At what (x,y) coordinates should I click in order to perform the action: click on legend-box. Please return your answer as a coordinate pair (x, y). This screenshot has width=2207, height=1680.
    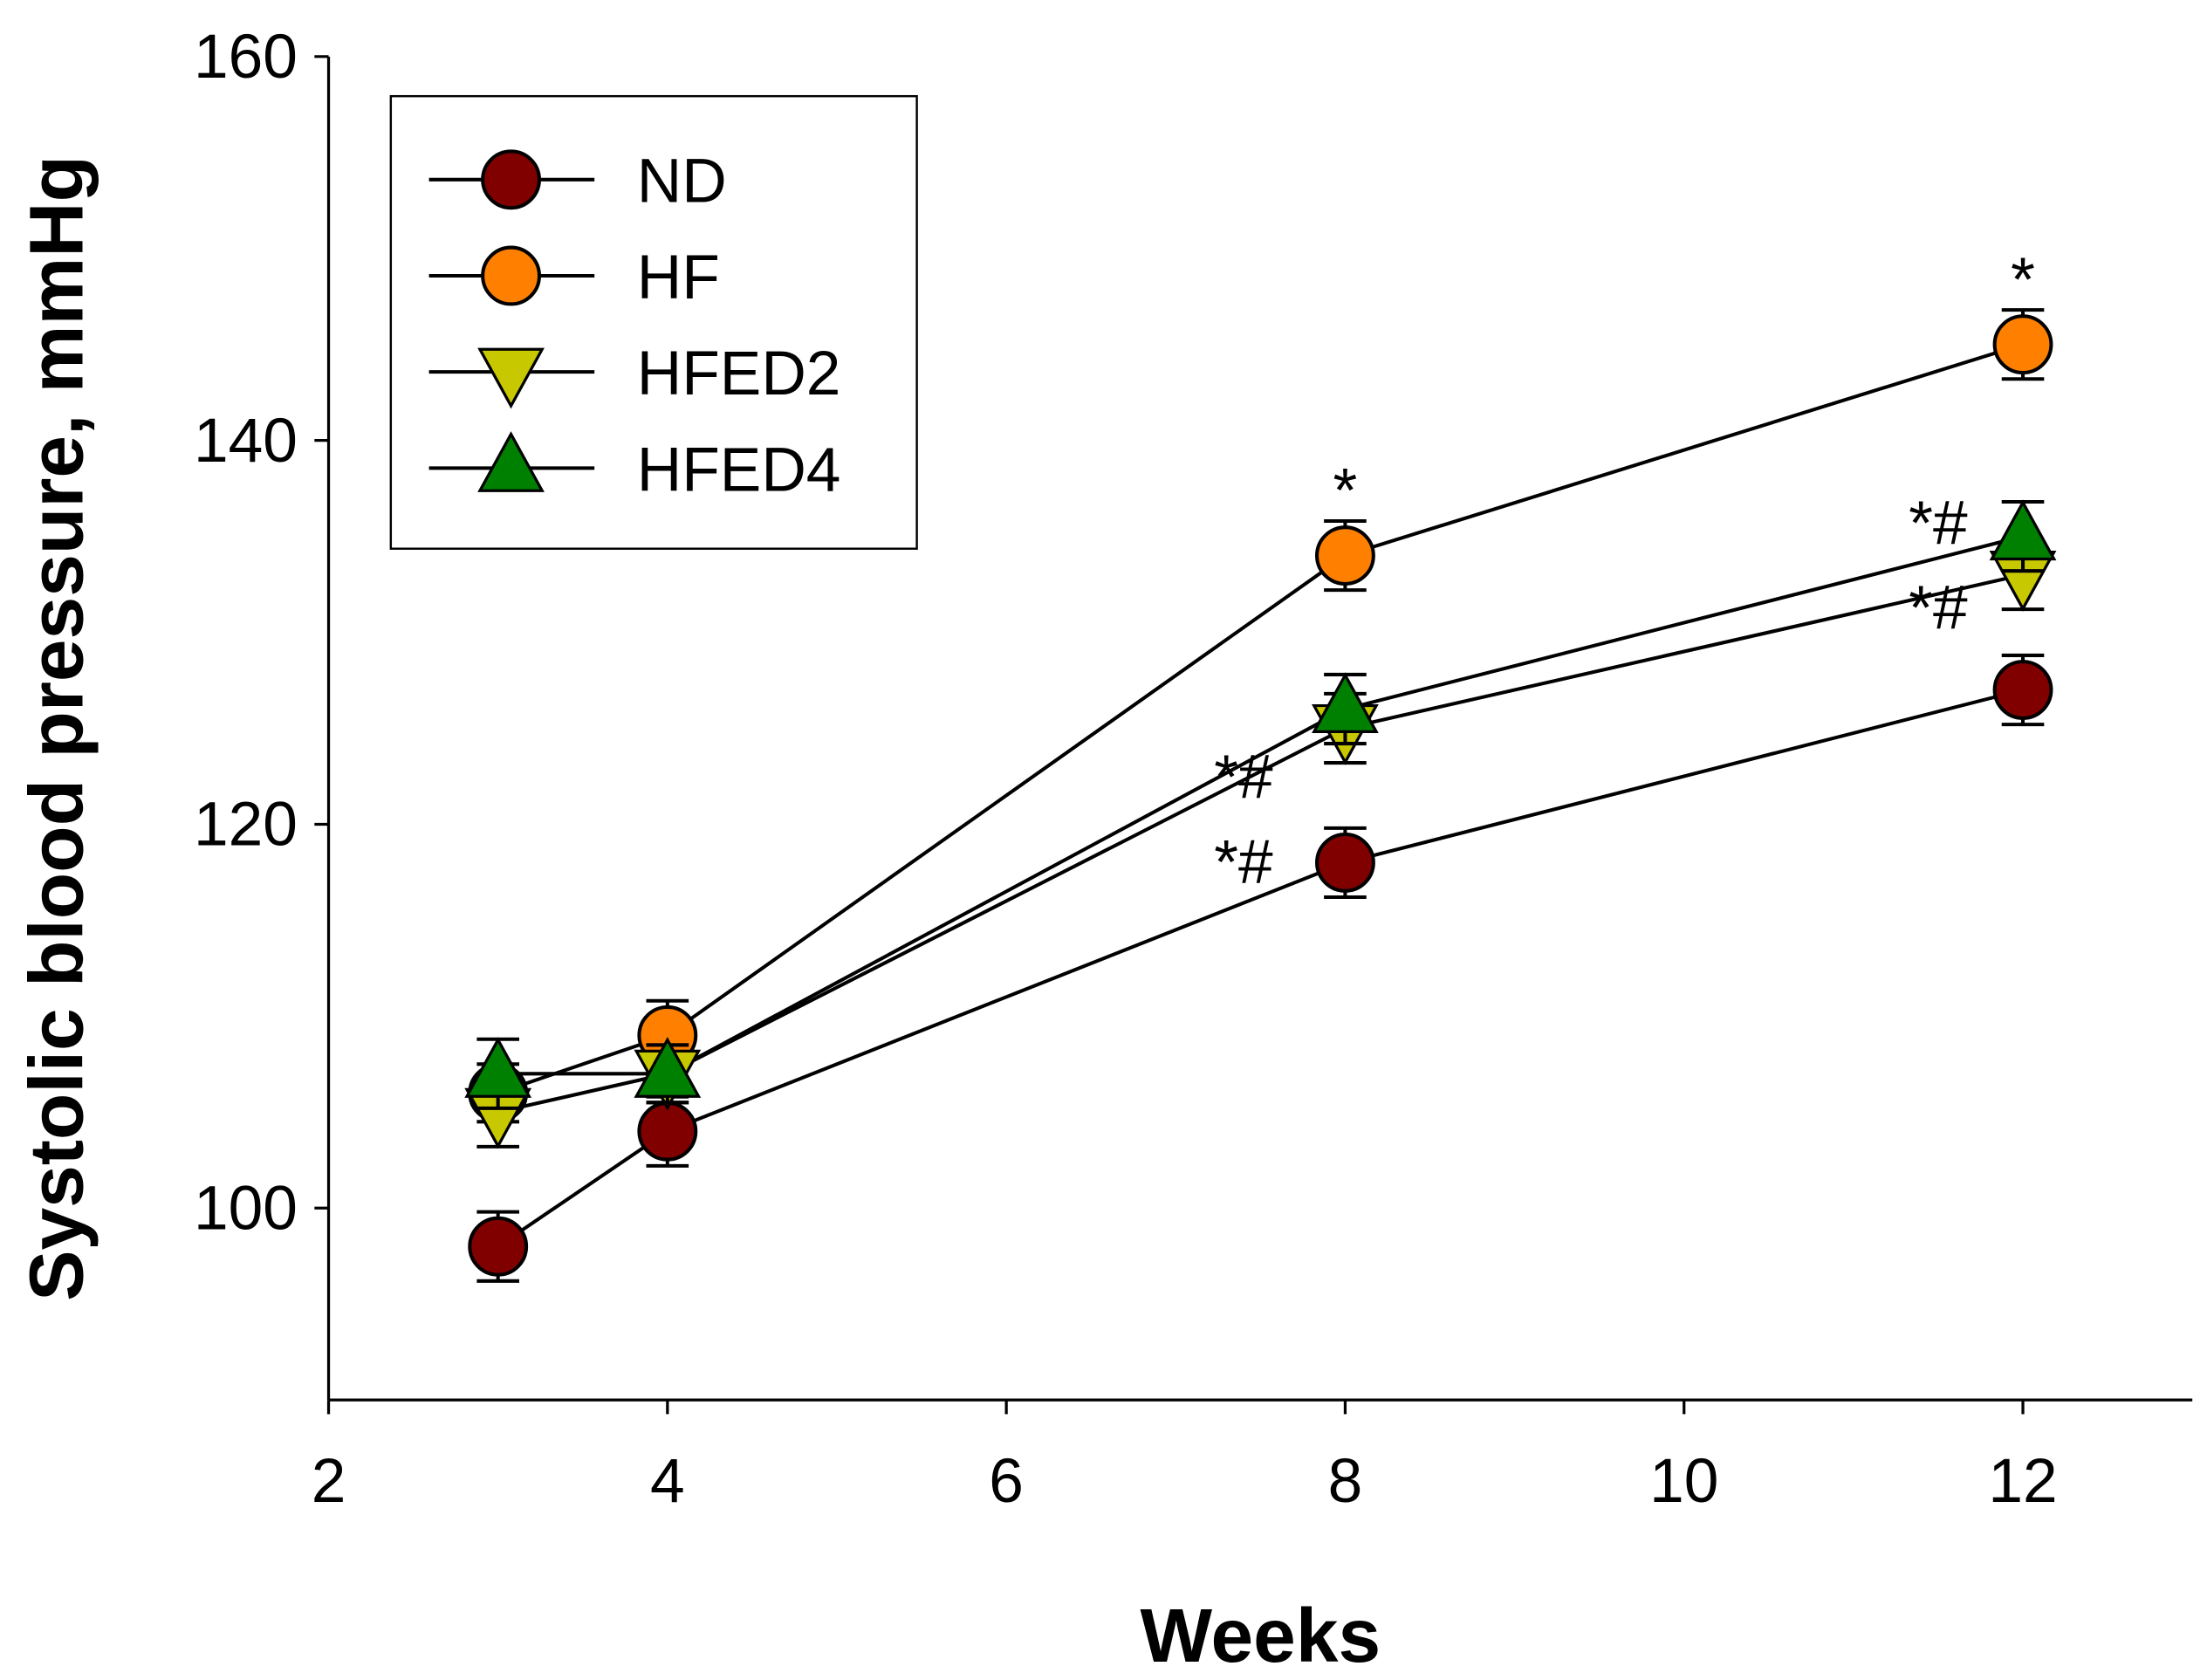
    Looking at the image, I should click on (654, 322).